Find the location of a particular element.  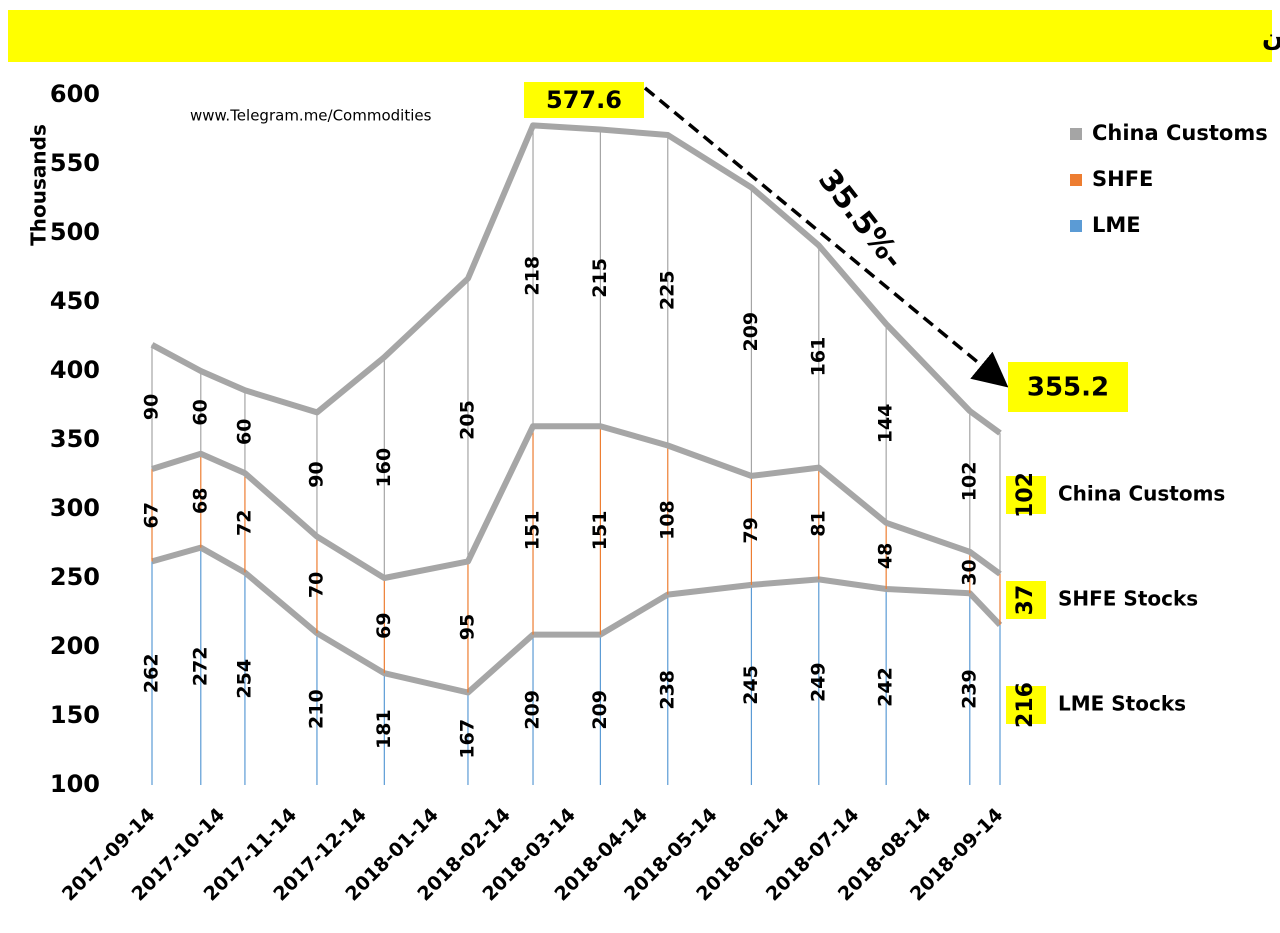

data-label: 161 is located at coordinates (818, 357).